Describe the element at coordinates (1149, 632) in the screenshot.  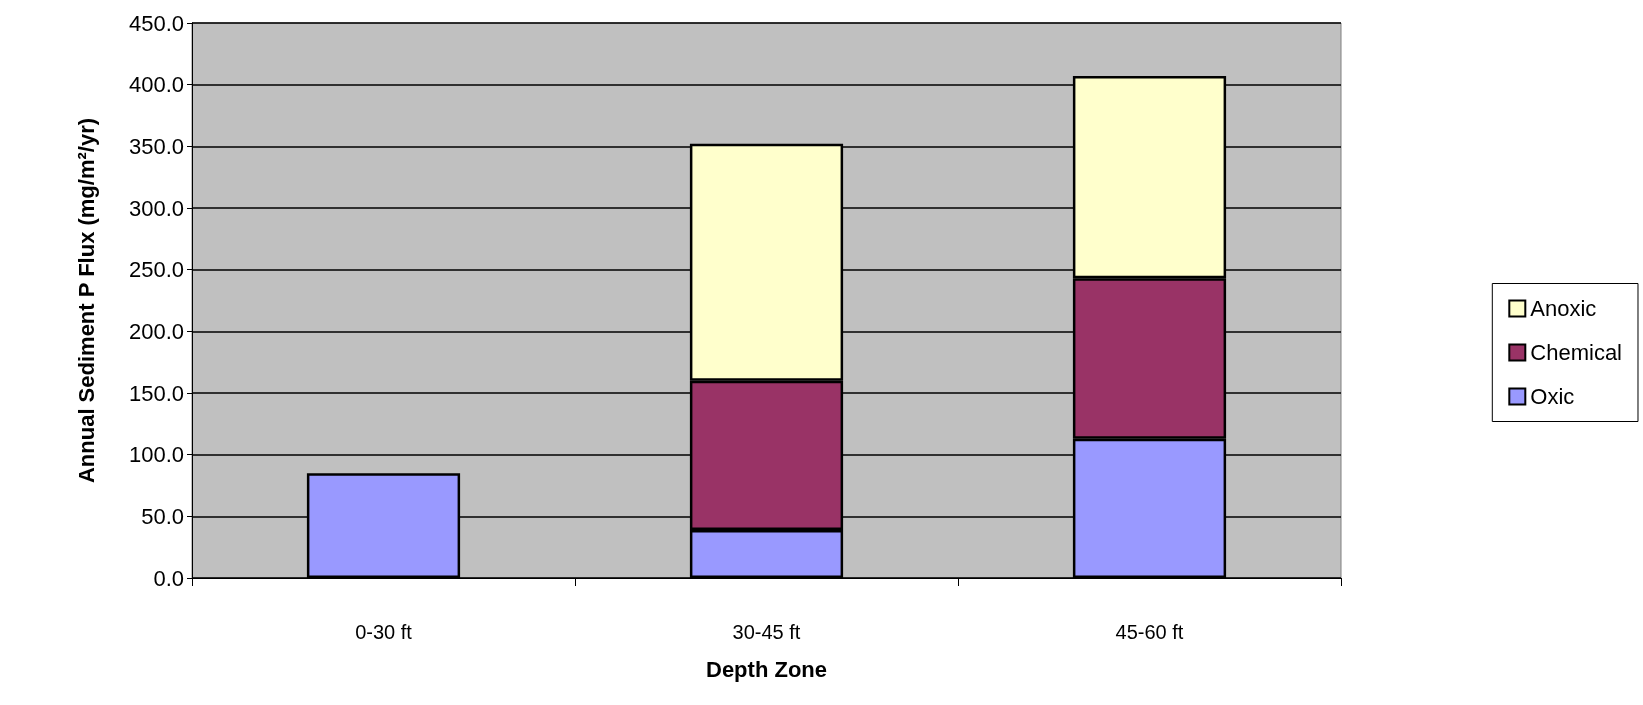
I see `x-tick-label: 45-60 ft` at that location.